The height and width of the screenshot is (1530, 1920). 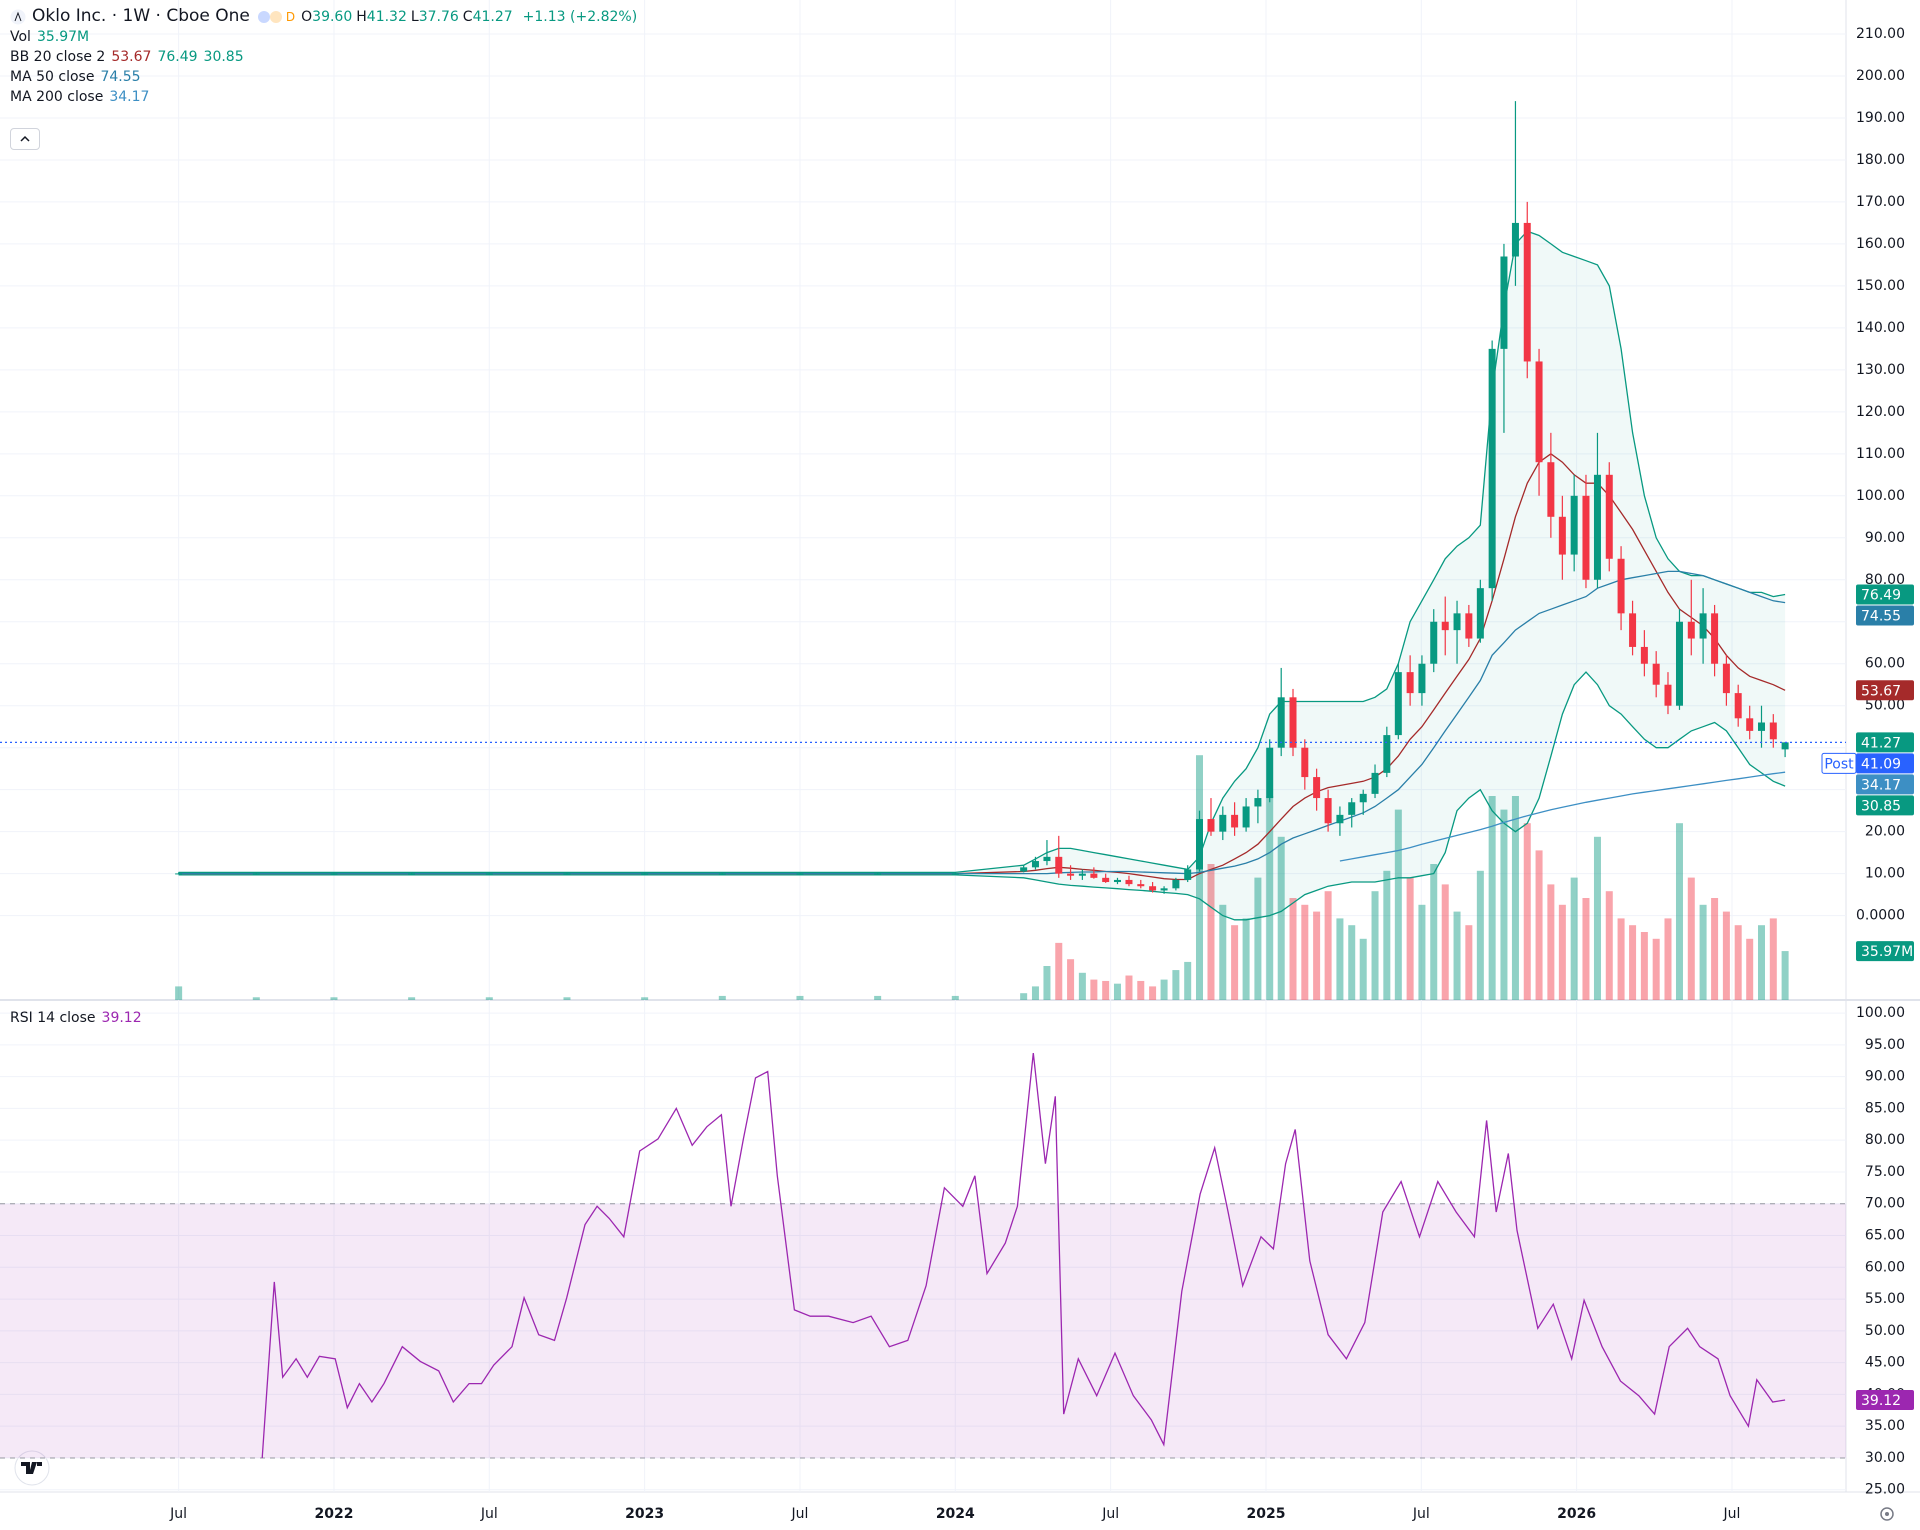 I want to click on indicator-row: Vol 35.97M, so click(x=326, y=37).